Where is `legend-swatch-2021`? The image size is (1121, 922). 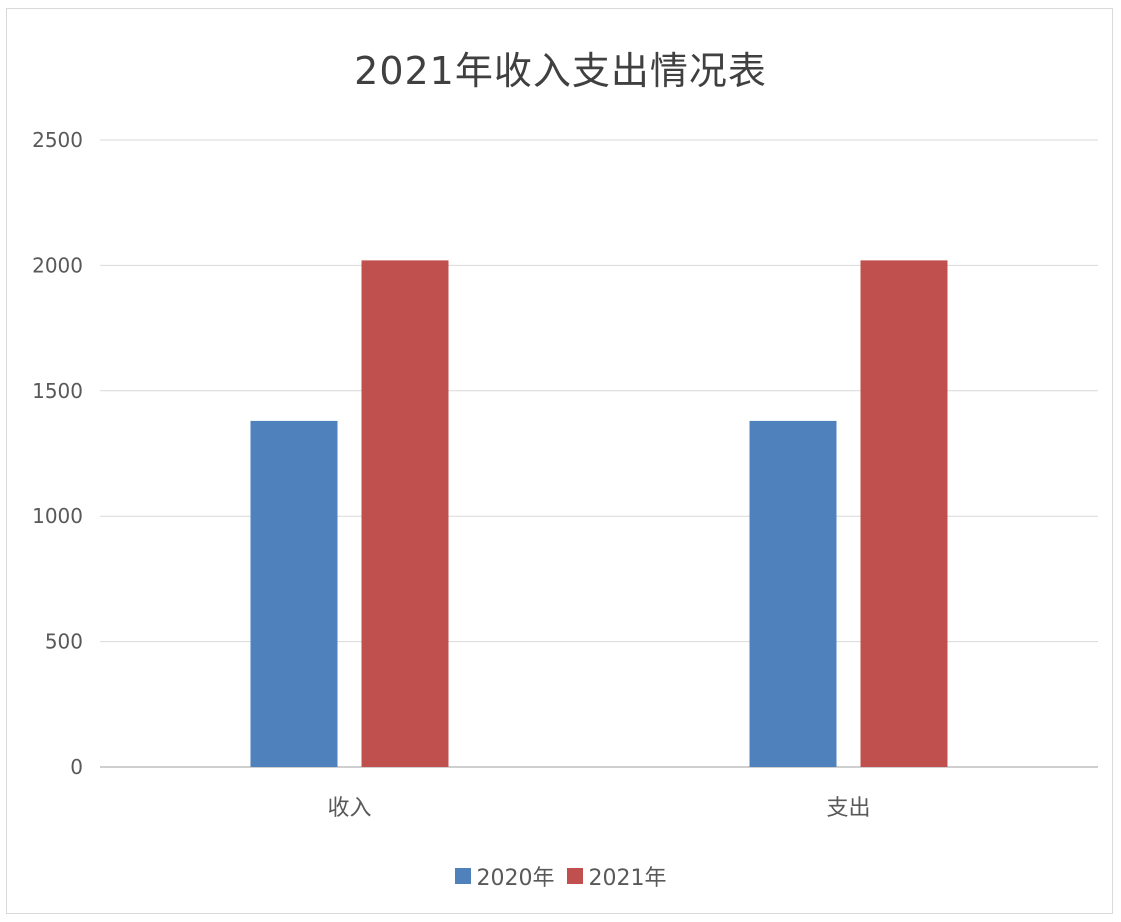
legend-swatch-2021 is located at coordinates (574, 876).